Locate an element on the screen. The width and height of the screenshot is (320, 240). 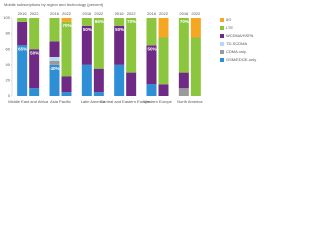
y-tick-label: 80 is located at coordinates (8, 33).